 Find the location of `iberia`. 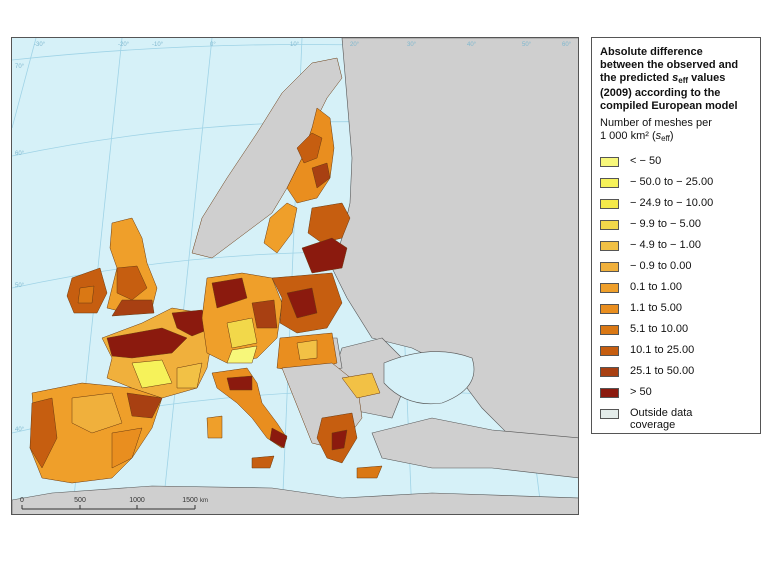

iberia is located at coordinates (96, 433).